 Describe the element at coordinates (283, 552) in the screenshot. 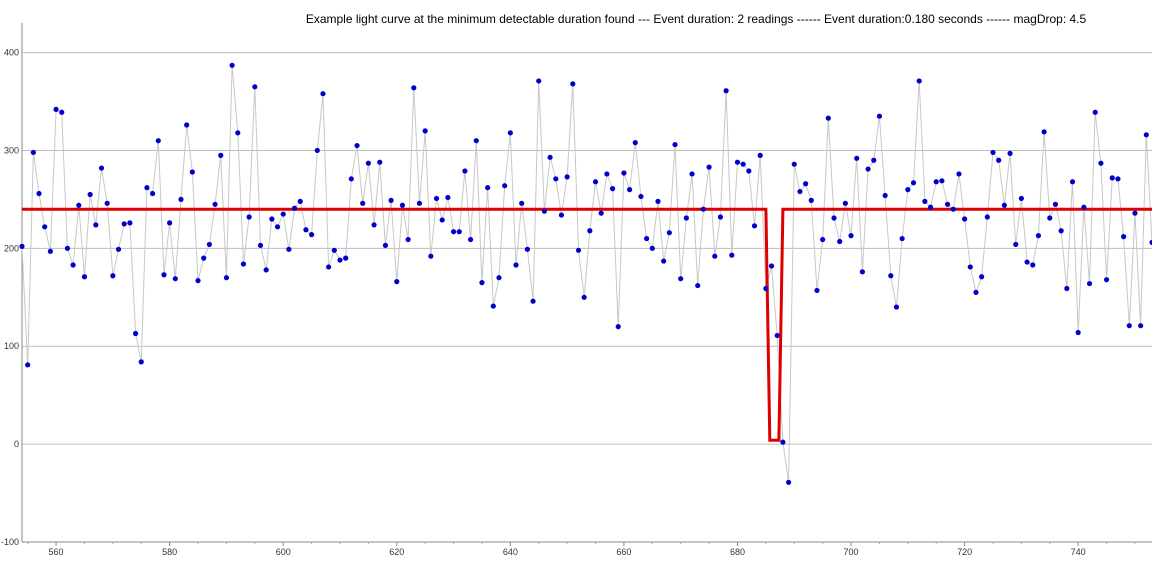

I see `x-tick-label: 600` at that location.